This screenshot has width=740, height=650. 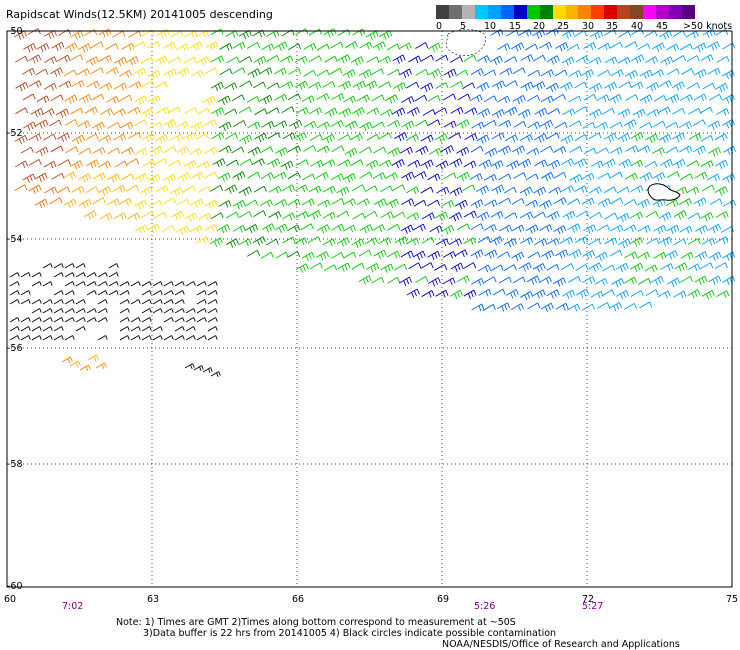 I want to click on legend-color-bar, so click(x=566, y=12).